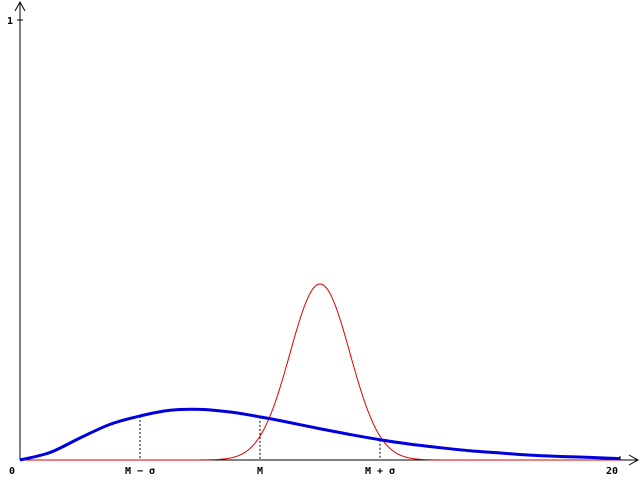 This screenshot has height=481, width=641. I want to click on marker-label: M + σ, so click(380, 471).